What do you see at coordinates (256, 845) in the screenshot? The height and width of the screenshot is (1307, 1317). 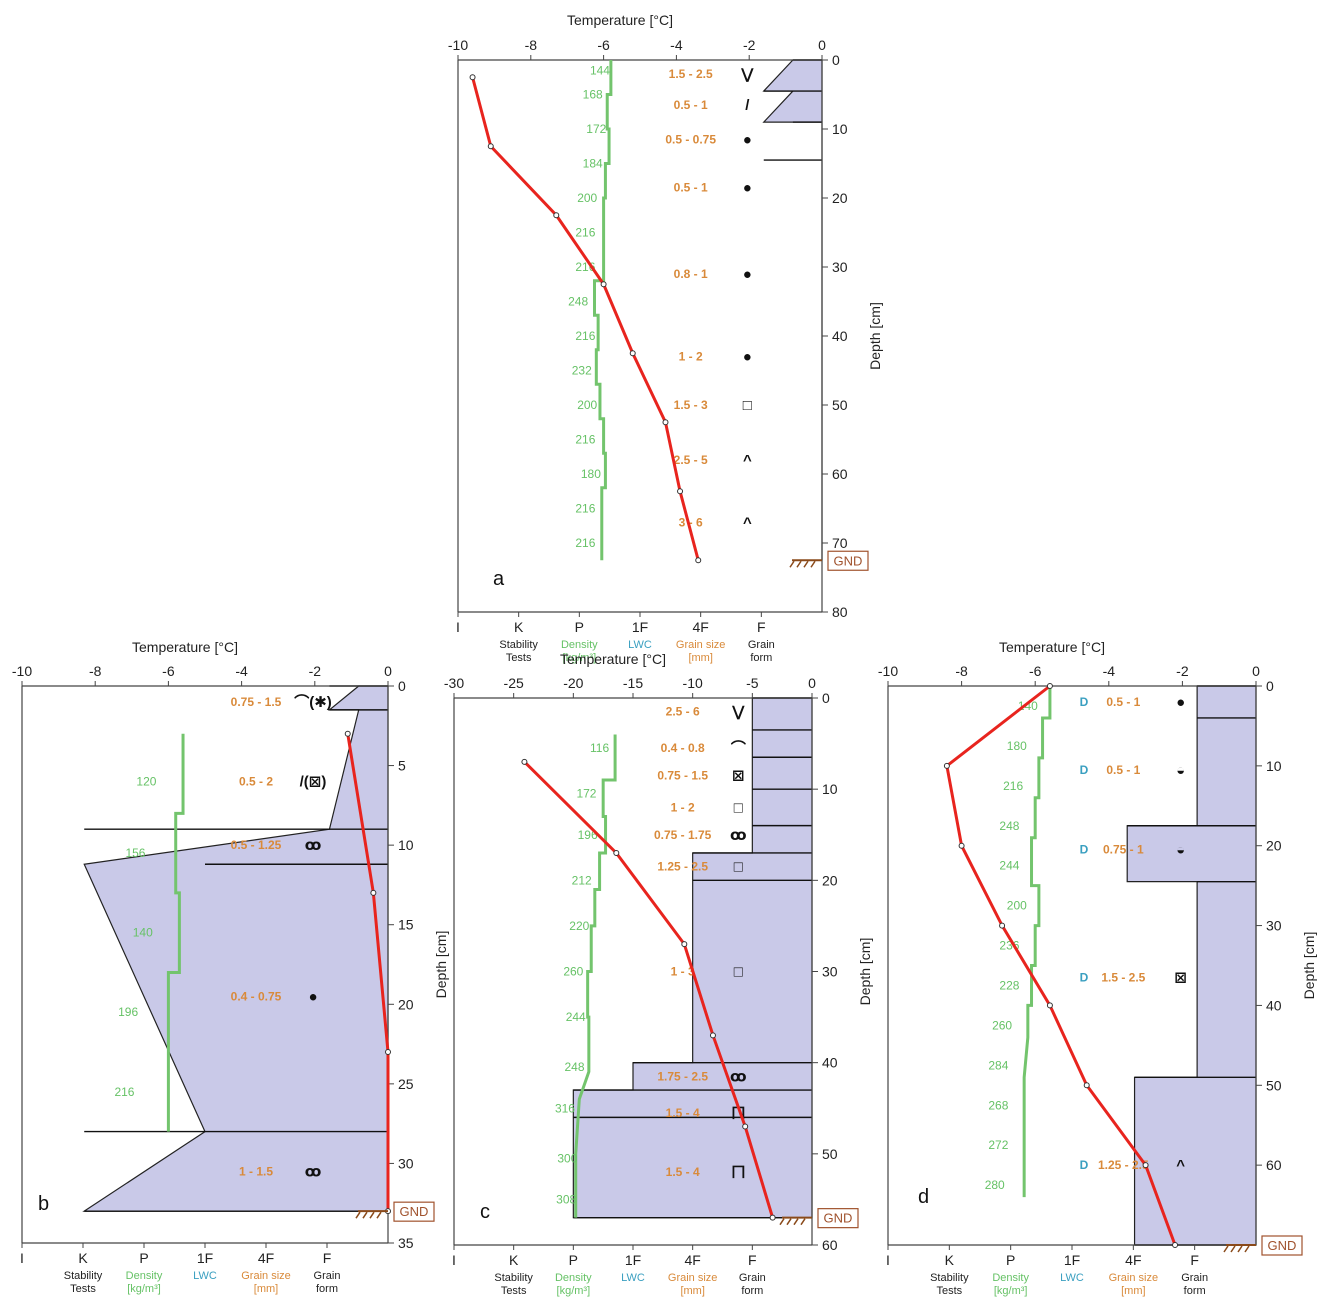 I see `grain-size-label: 0.5 - 1.25` at bounding box center [256, 845].